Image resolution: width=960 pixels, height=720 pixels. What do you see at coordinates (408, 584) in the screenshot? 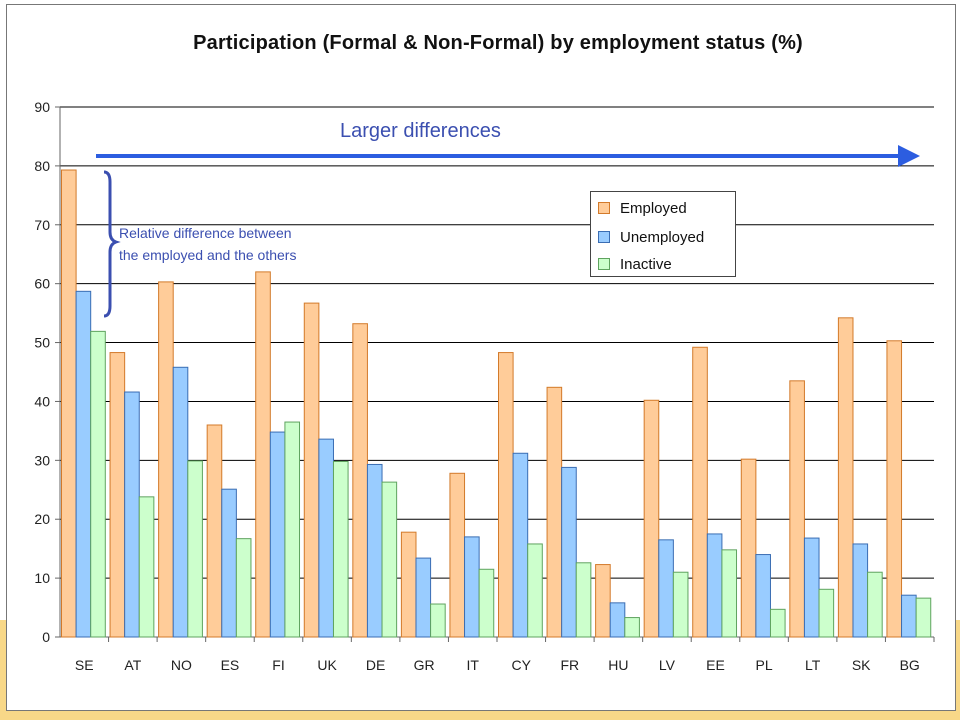
I see `bar-employed-gr` at bounding box center [408, 584].